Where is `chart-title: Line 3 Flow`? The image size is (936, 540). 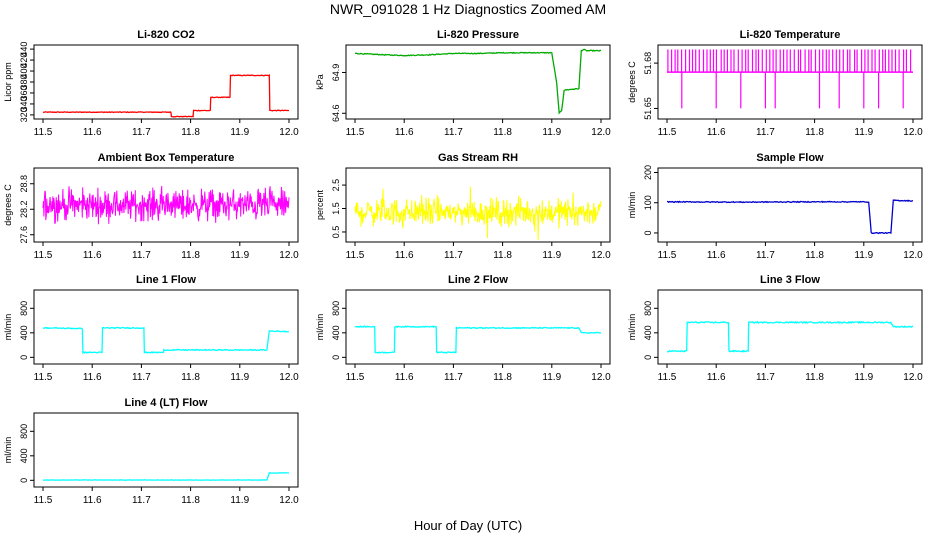
chart-title: Line 3 Flow is located at coordinates (790, 280).